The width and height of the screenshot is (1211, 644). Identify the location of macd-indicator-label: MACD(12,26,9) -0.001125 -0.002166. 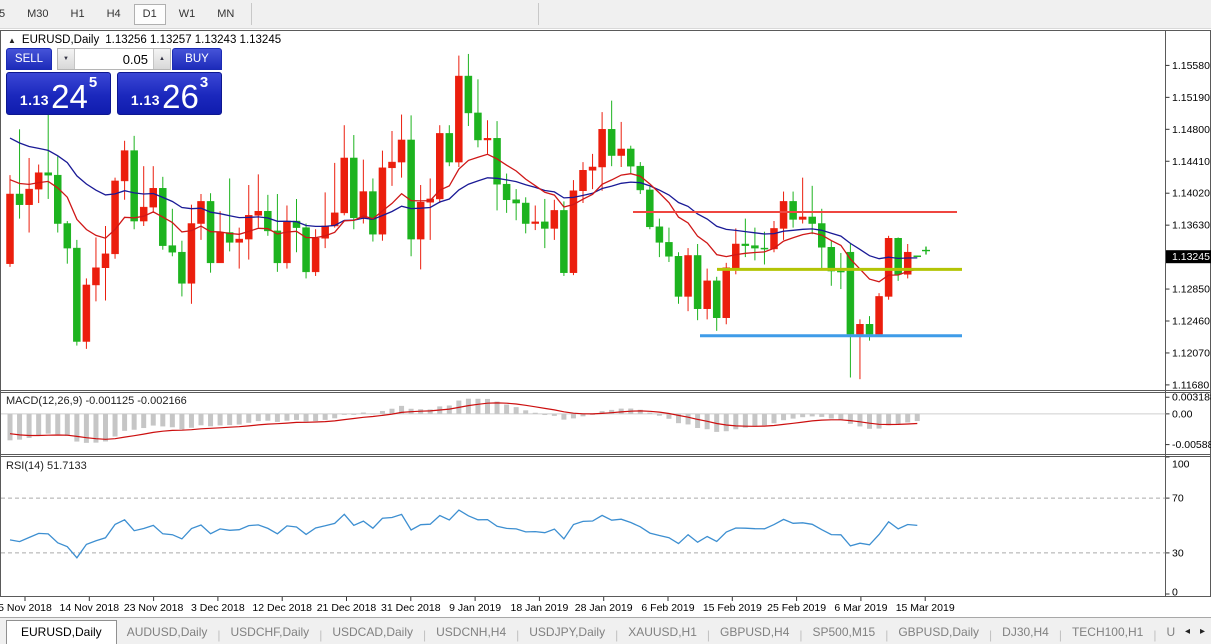
(96, 401).